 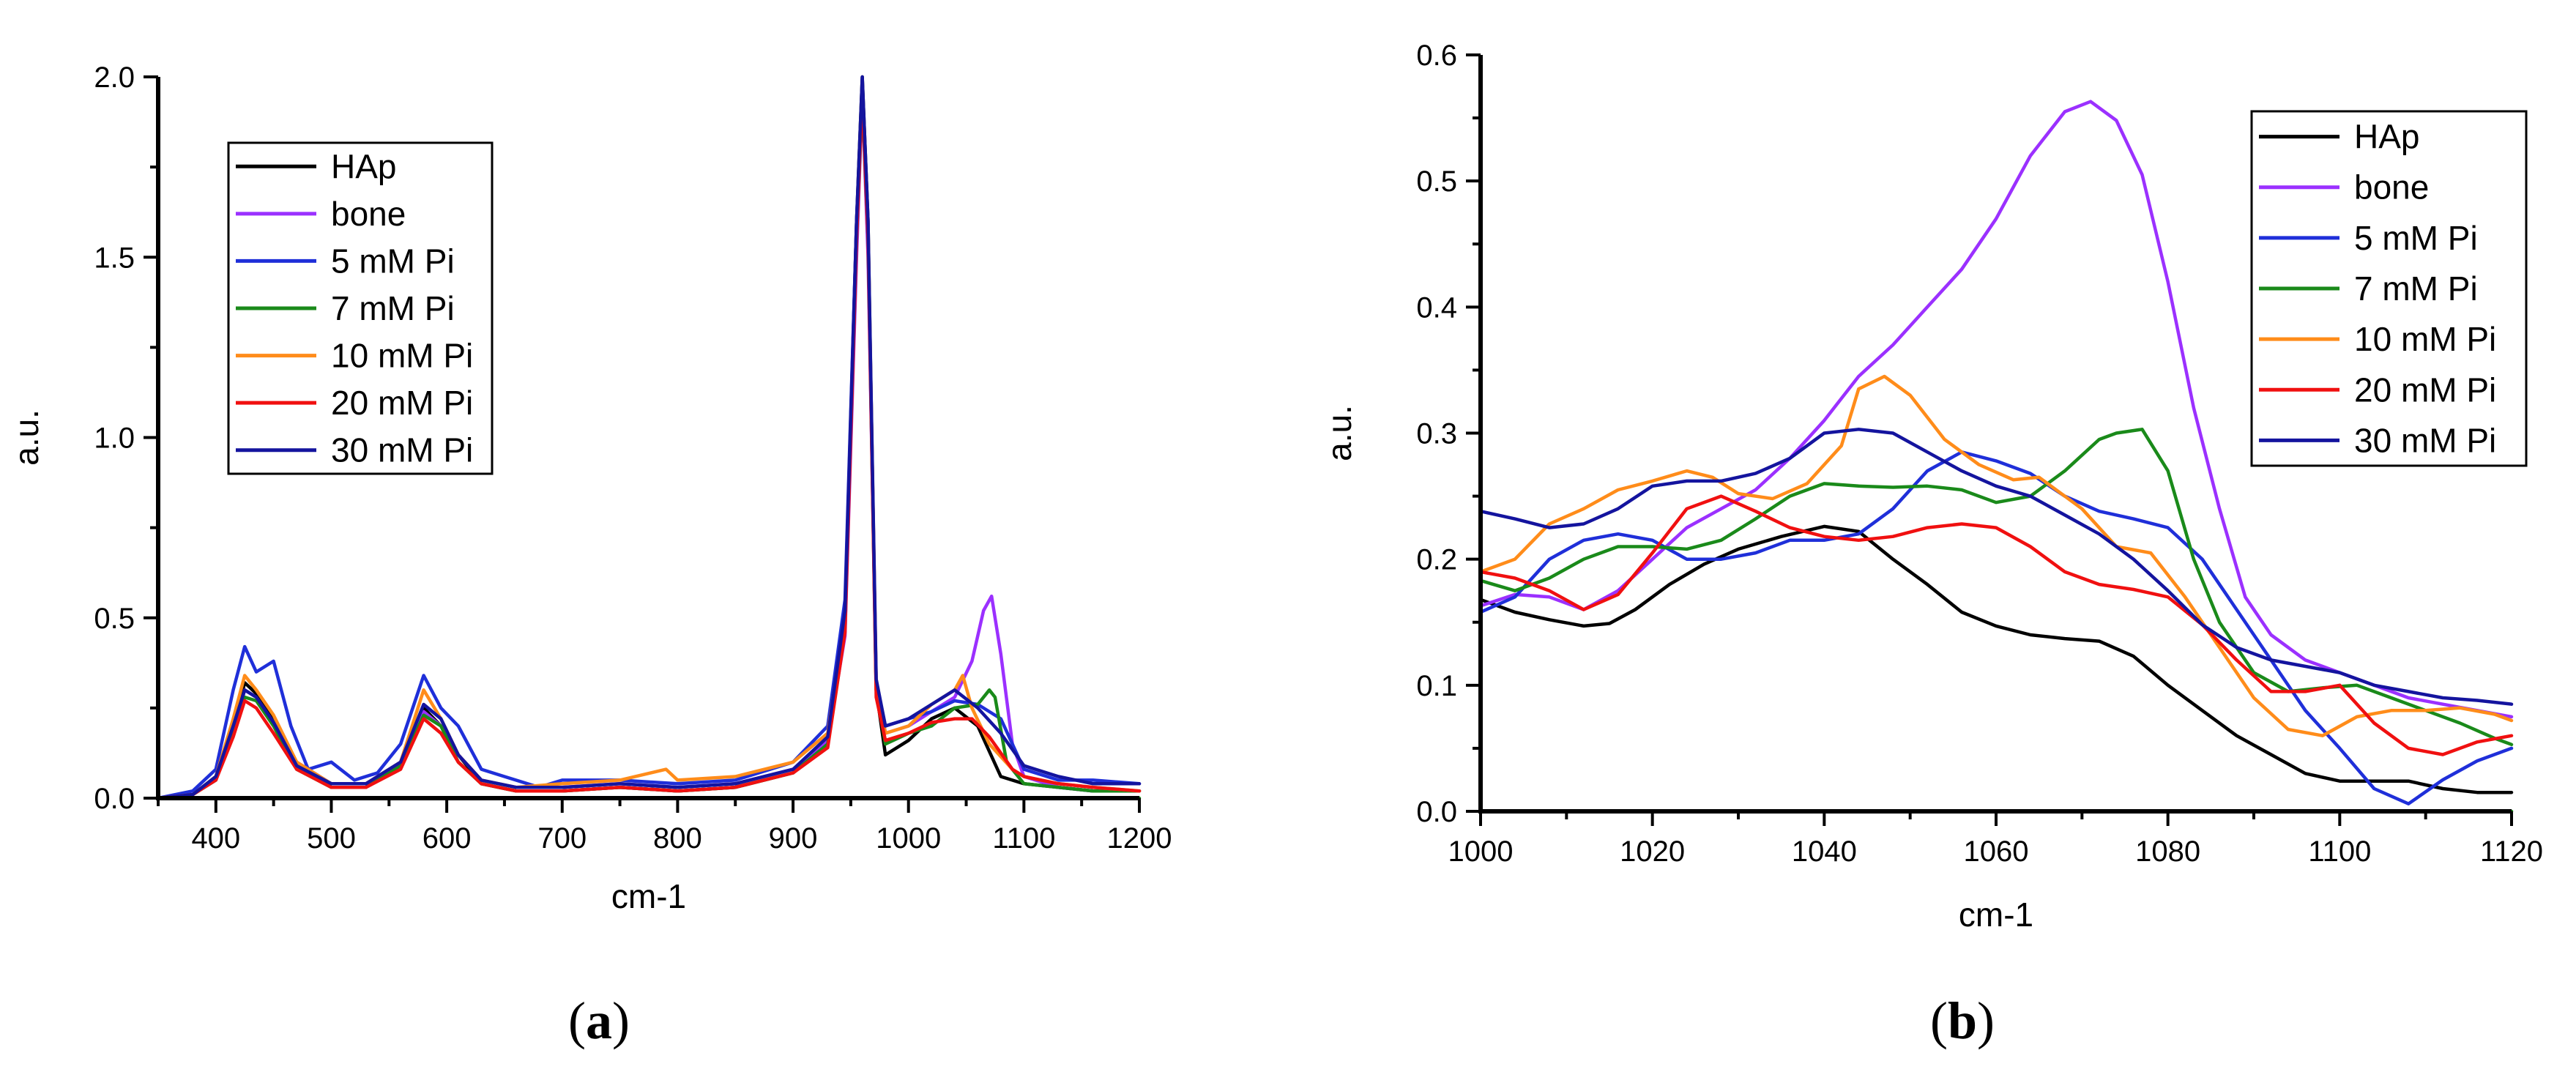 What do you see at coordinates (114, 258) in the screenshot?
I see `y-tick-label: 1.5` at bounding box center [114, 258].